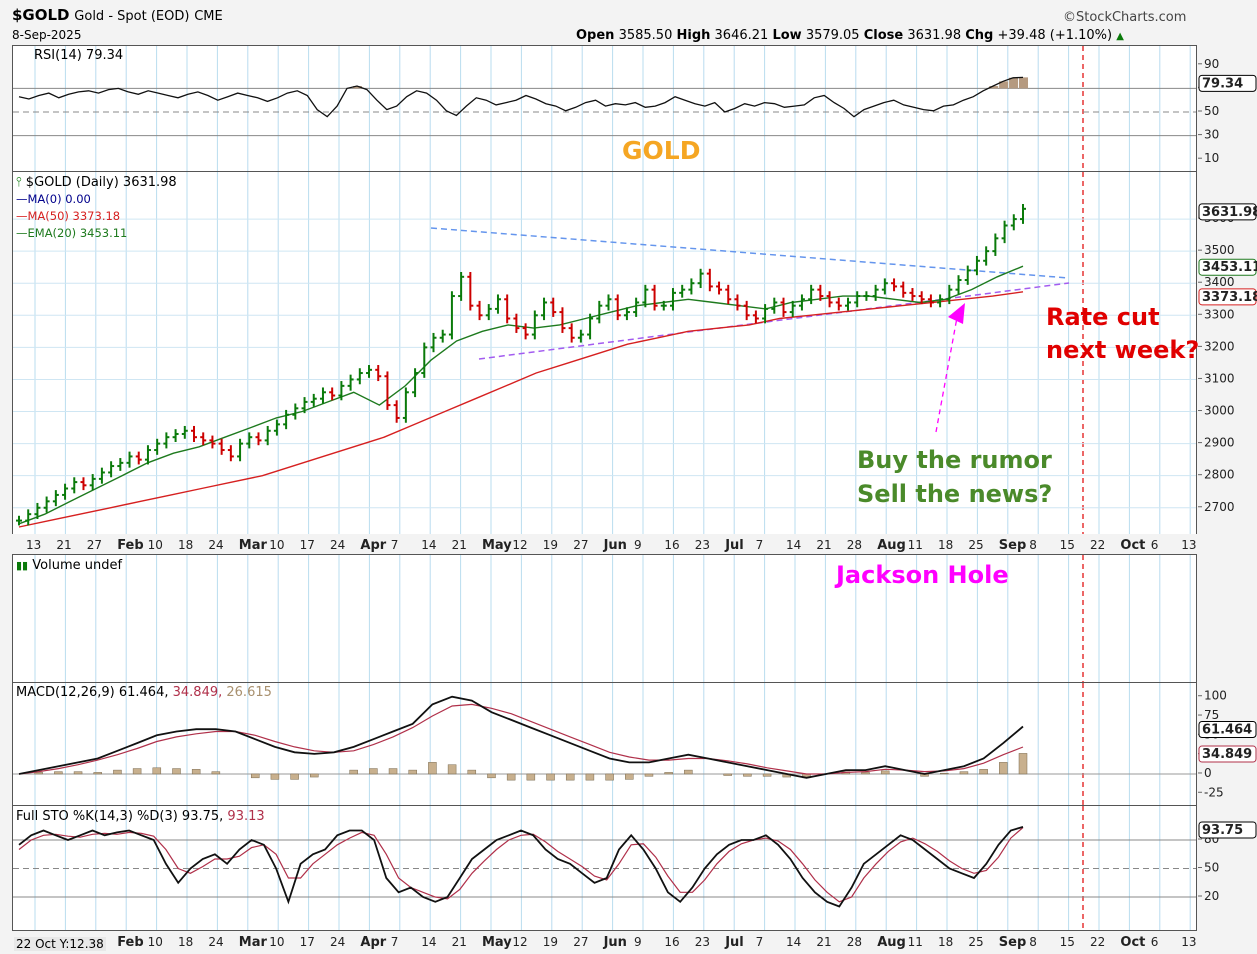 The height and width of the screenshot is (954, 1257). I want to click on y-tick-label: 3400, so click(1219, 282).